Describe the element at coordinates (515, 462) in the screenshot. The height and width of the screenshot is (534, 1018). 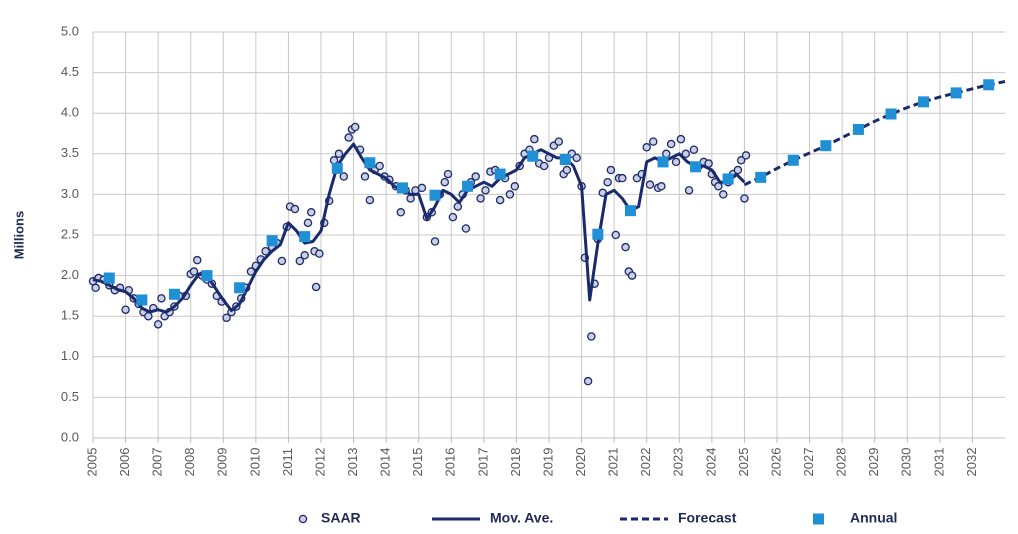
I see `x-tick-label: 2018` at that location.